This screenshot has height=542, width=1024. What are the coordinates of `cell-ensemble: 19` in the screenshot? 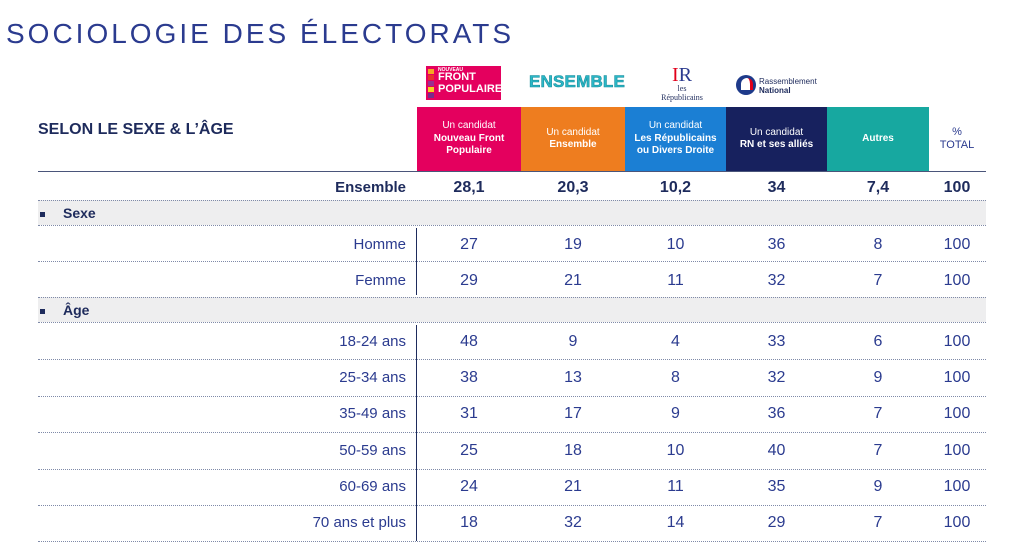 It's located at (573, 244).